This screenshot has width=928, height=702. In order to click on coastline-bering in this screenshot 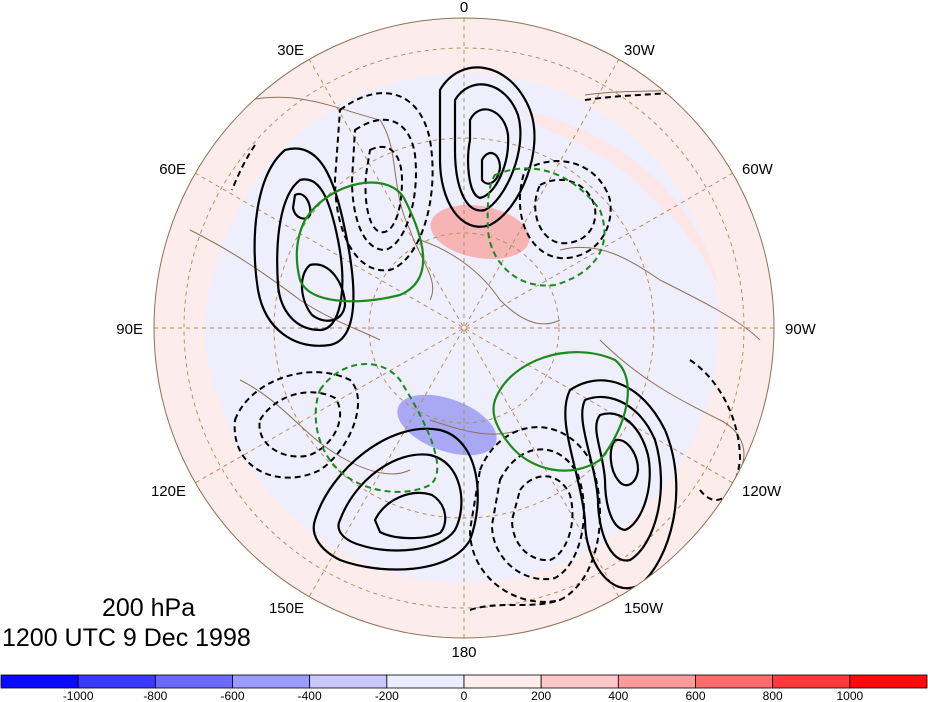, I will do `click(475, 427)`.